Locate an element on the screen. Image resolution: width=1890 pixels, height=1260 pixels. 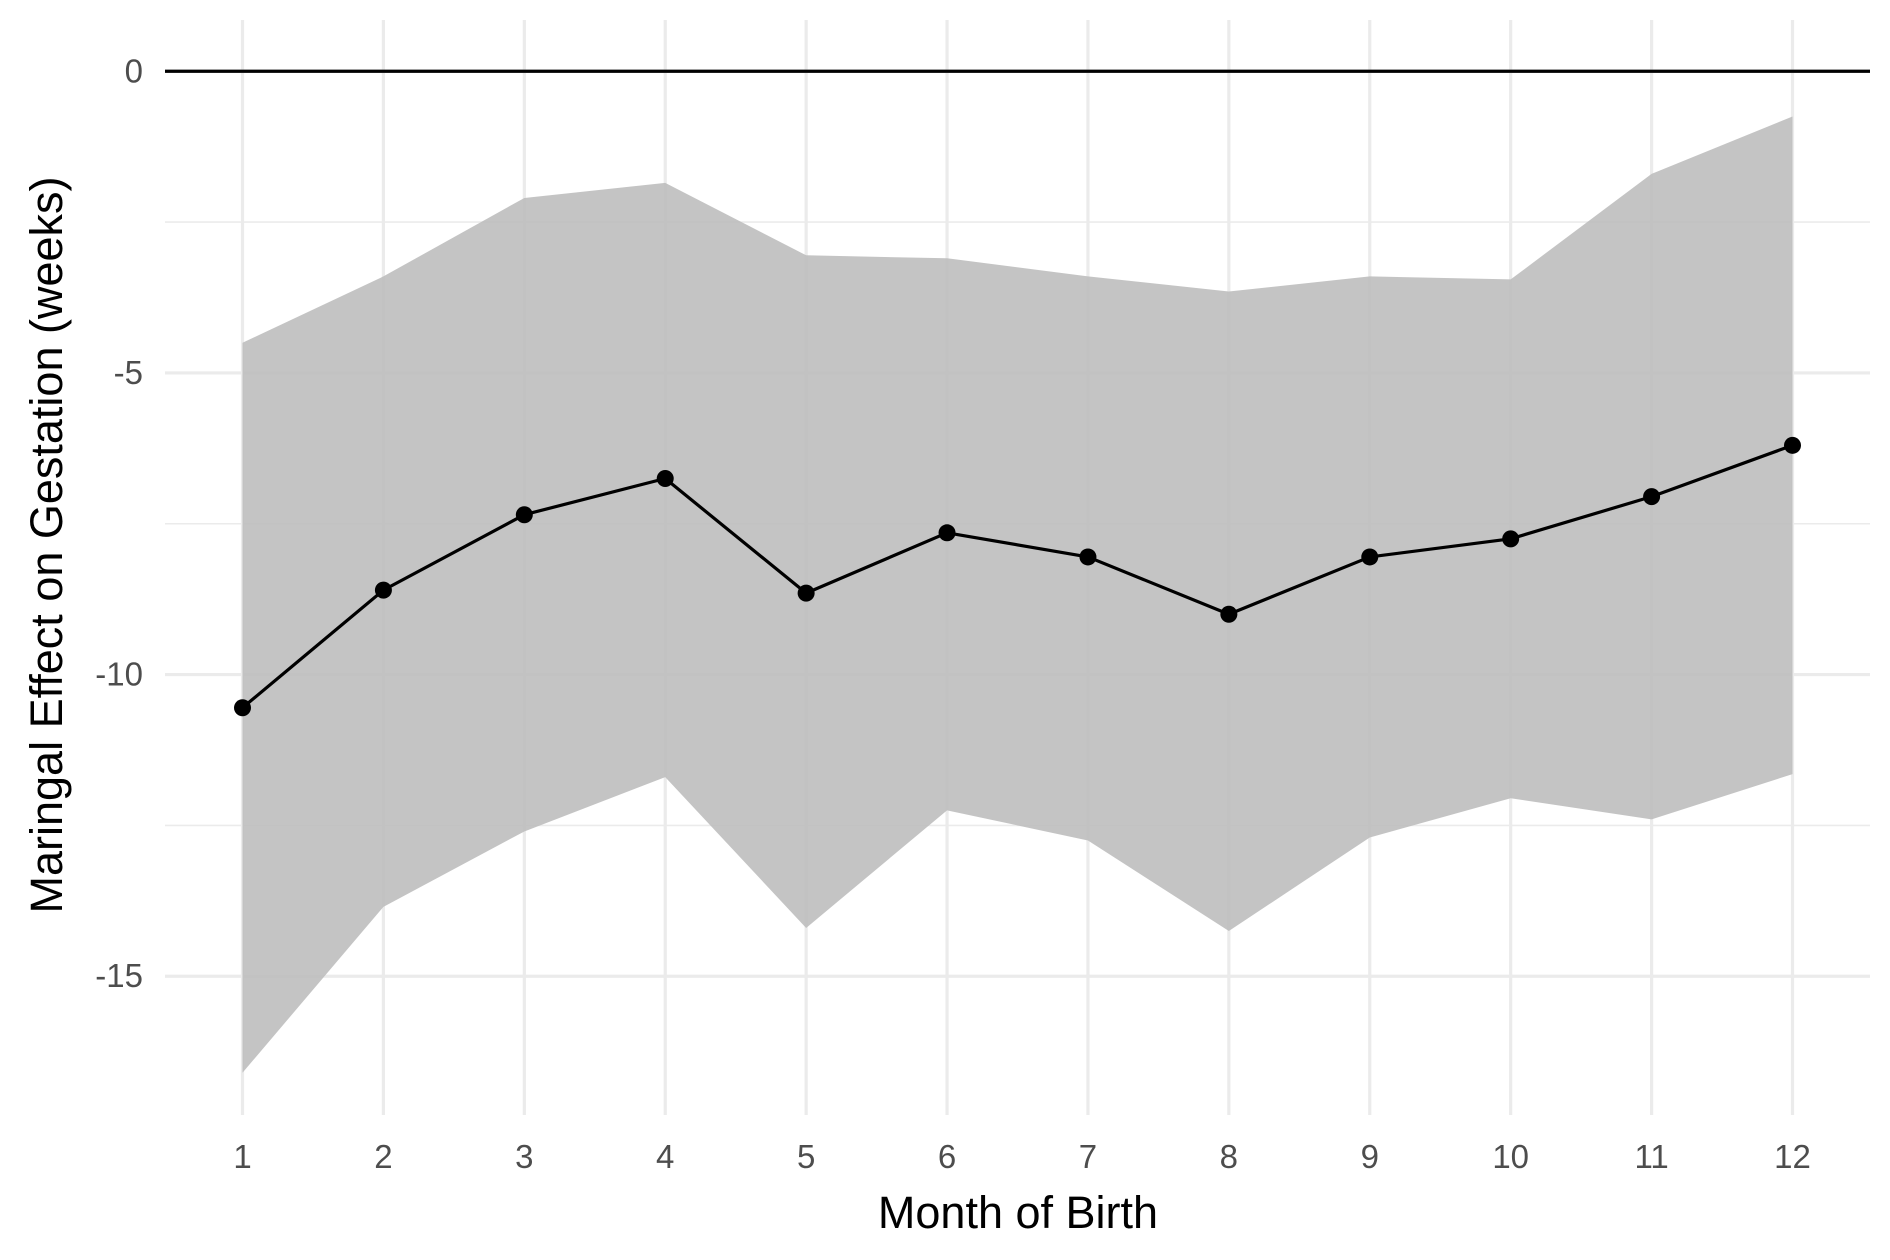
y-axis-ticks: 0 -5 -10 -15 is located at coordinates (119, 523).